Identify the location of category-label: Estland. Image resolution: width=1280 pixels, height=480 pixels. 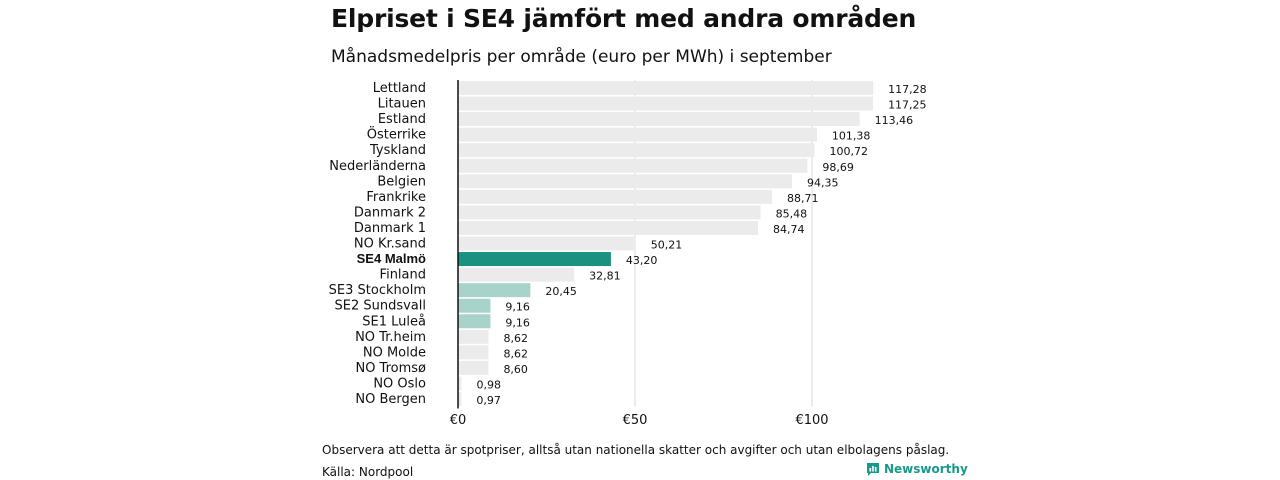
(402, 119).